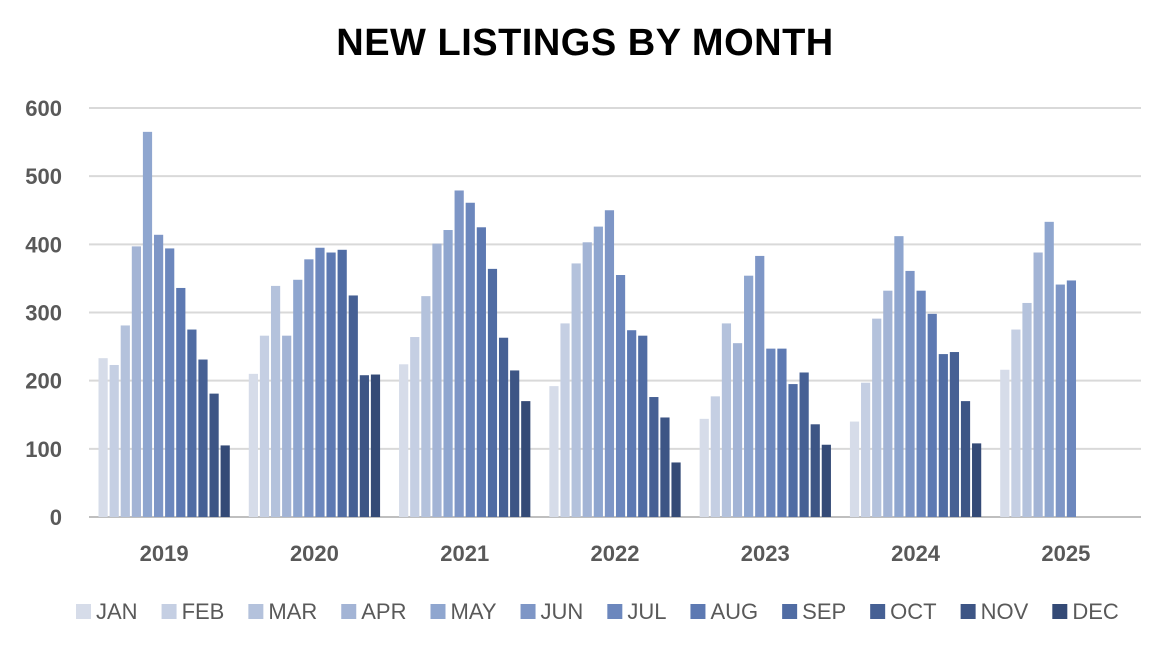 This screenshot has height=654, width=1170. Describe the element at coordinates (331, 384) in the screenshot. I see `bar-aug-2020` at that location.